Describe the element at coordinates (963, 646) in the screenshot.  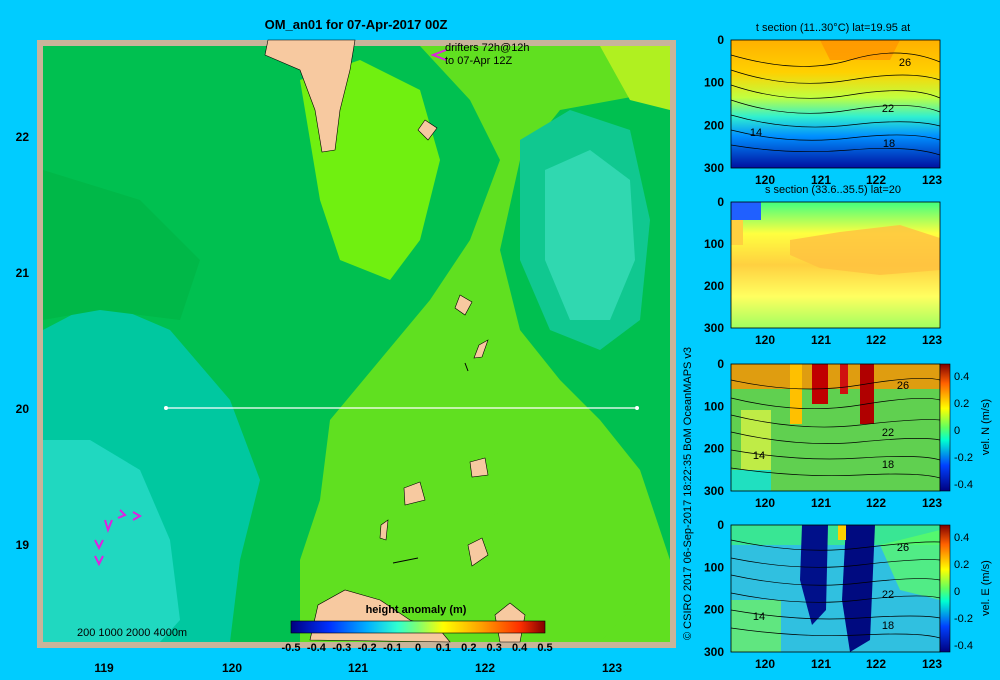
I see `velocity-colorbar-tick: -0.4` at that location.